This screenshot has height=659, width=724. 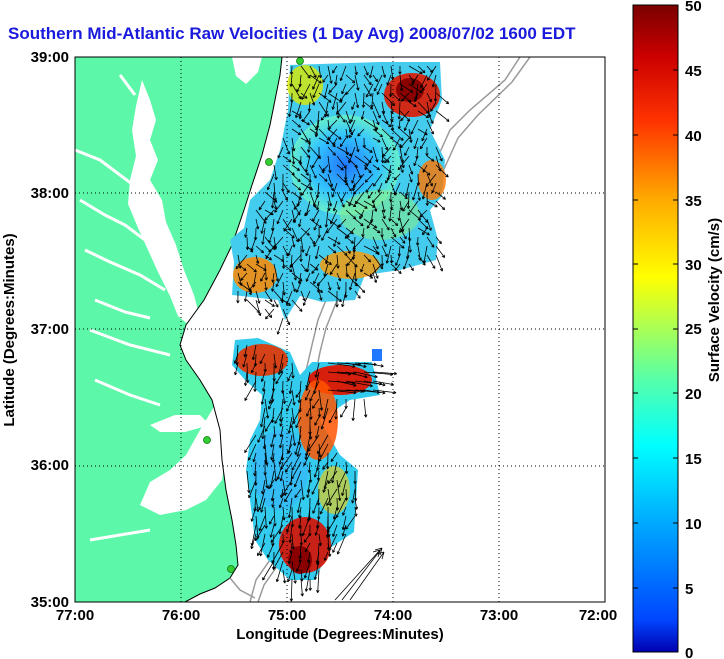 What do you see at coordinates (247, 70) in the screenshot?
I see `delaware-bay` at bounding box center [247, 70].